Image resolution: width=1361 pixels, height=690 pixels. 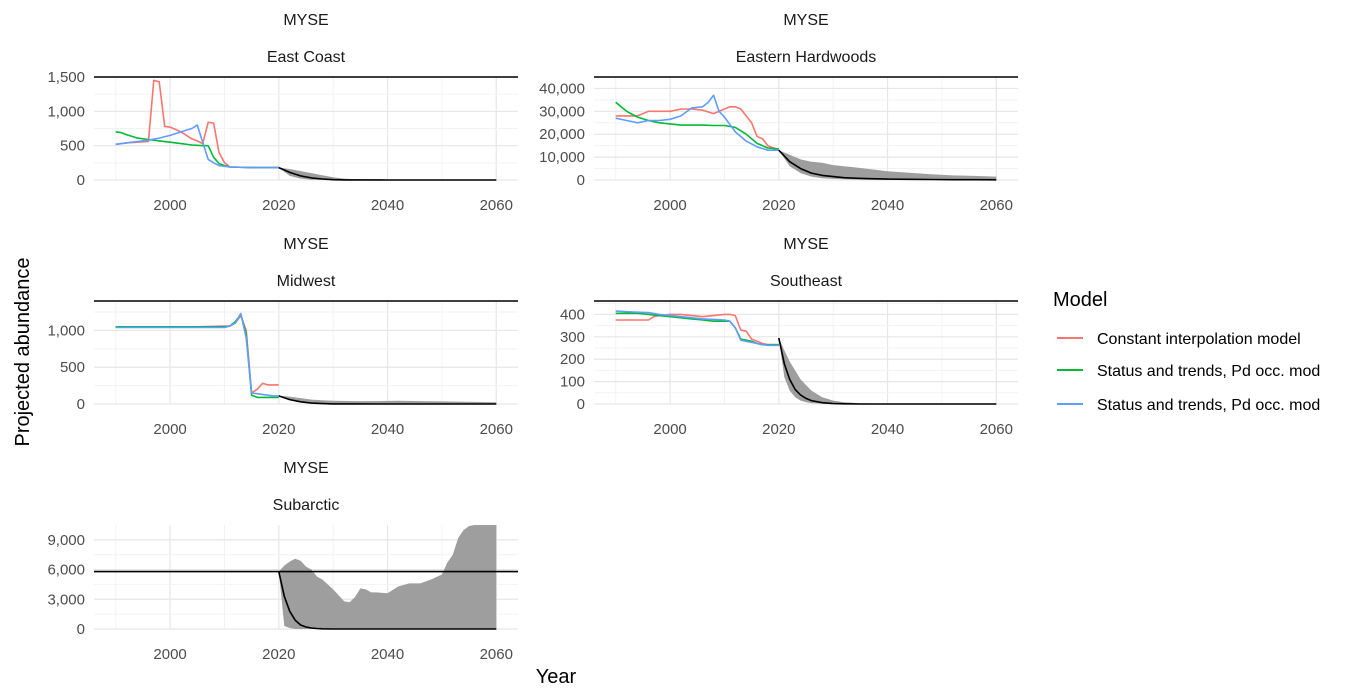 What do you see at coordinates (806, 57) in the screenshot?
I see `panel-region-label: Eastern Hardwoods` at bounding box center [806, 57].